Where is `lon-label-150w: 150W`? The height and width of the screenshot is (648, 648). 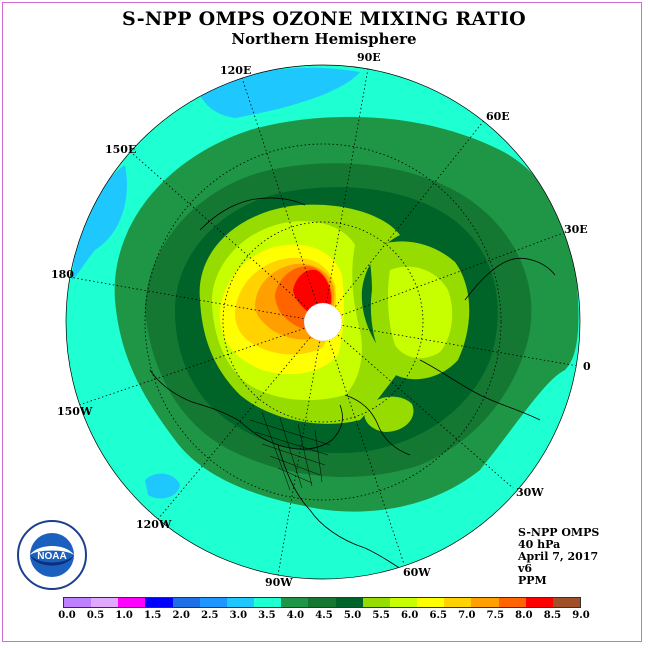
lon-label-150w: 150W is located at coordinates (75, 411).